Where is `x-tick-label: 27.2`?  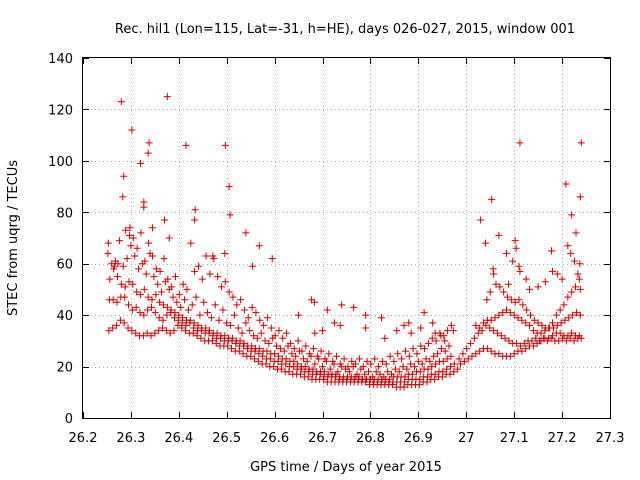 x-tick-label: 27.2 is located at coordinates (562, 438).